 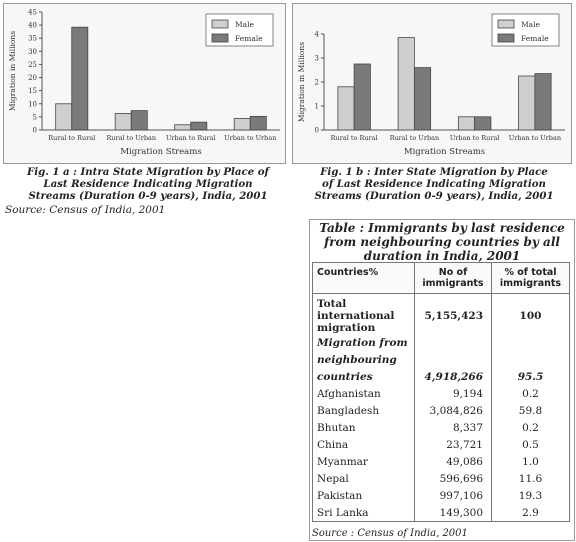 What do you see at coordinates (453, 478) in the screenshot?
I see `table-cell-count: 596,696` at bounding box center [453, 478].